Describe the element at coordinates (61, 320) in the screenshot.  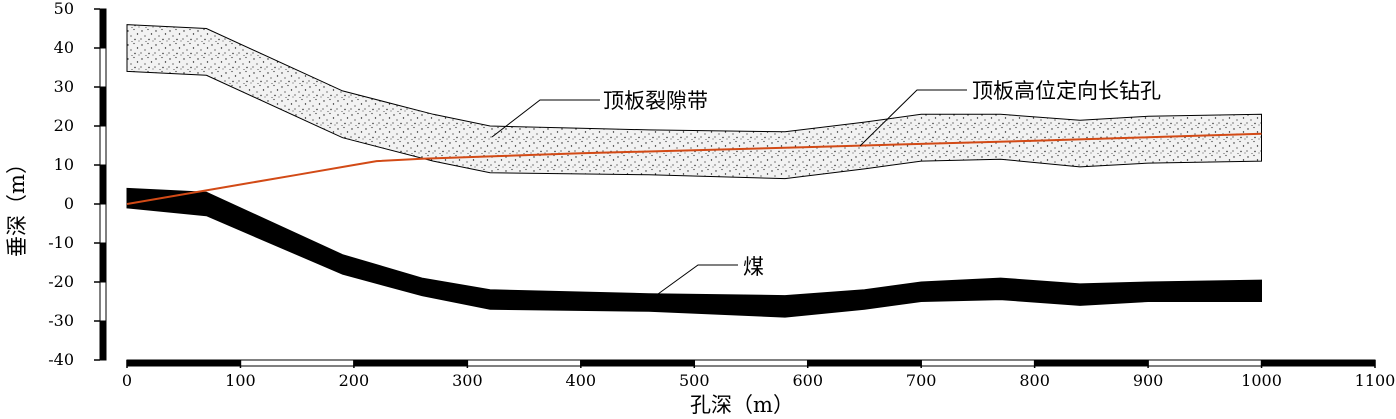
I see `y-tick-label: -30` at that location.